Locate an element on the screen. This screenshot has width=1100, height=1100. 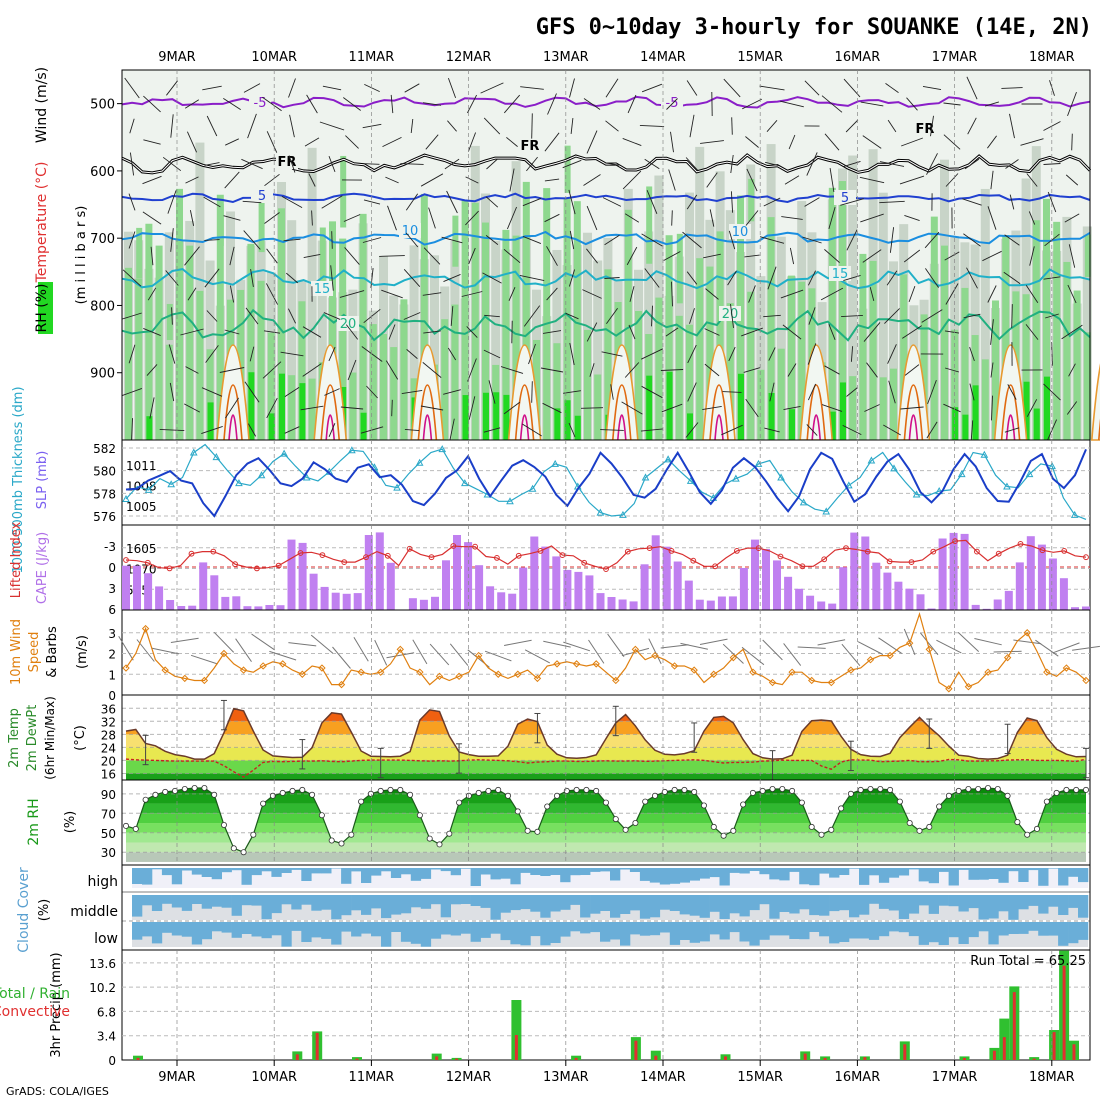
date-label-top: 16MAR is located at coordinates (858, 57).